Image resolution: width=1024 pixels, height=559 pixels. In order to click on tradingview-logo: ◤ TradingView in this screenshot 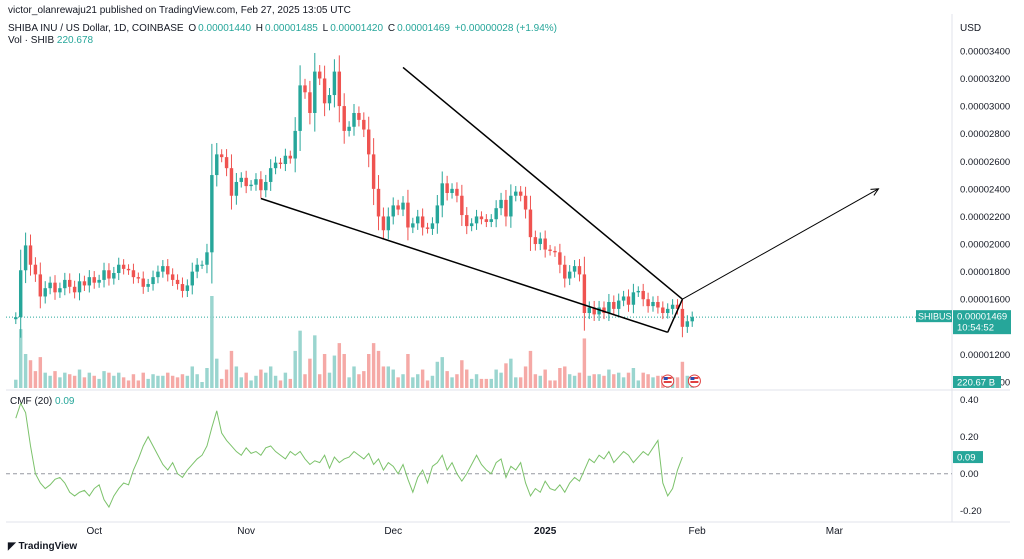, I will do `click(42, 546)`.